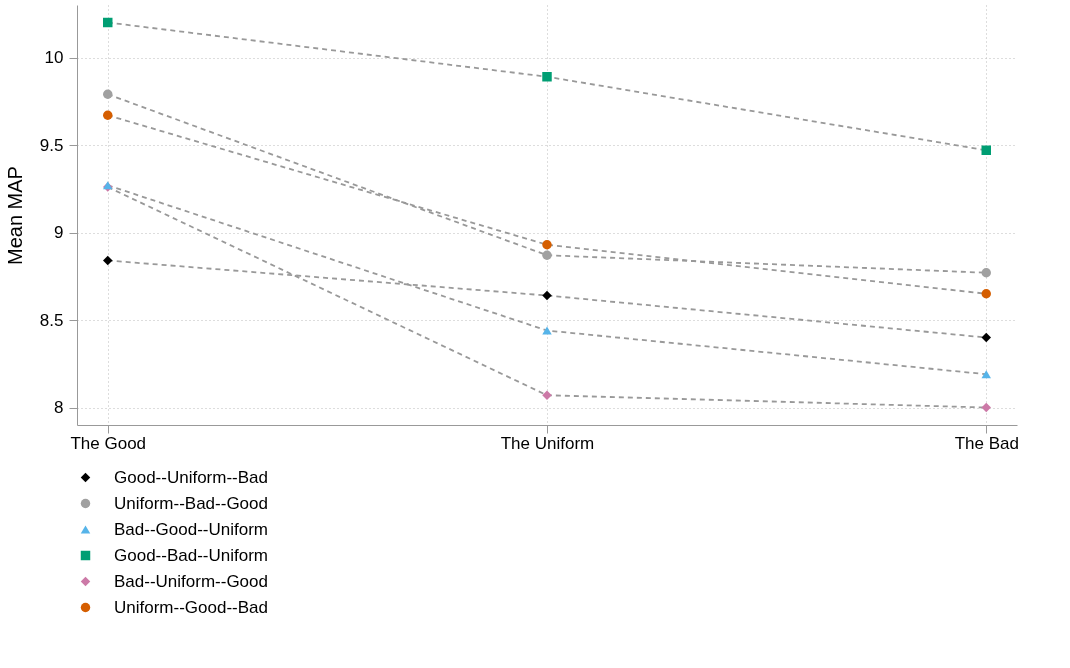  Describe the element at coordinates (59, 232) in the screenshot. I see `y-tick-label: 9` at that location.